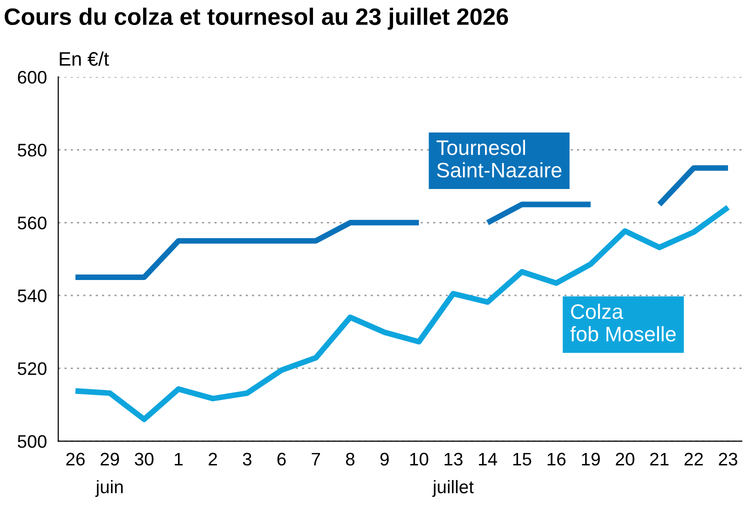 The width and height of the screenshot is (747, 513). I want to click on y-tick-label: 600, so click(32, 77).